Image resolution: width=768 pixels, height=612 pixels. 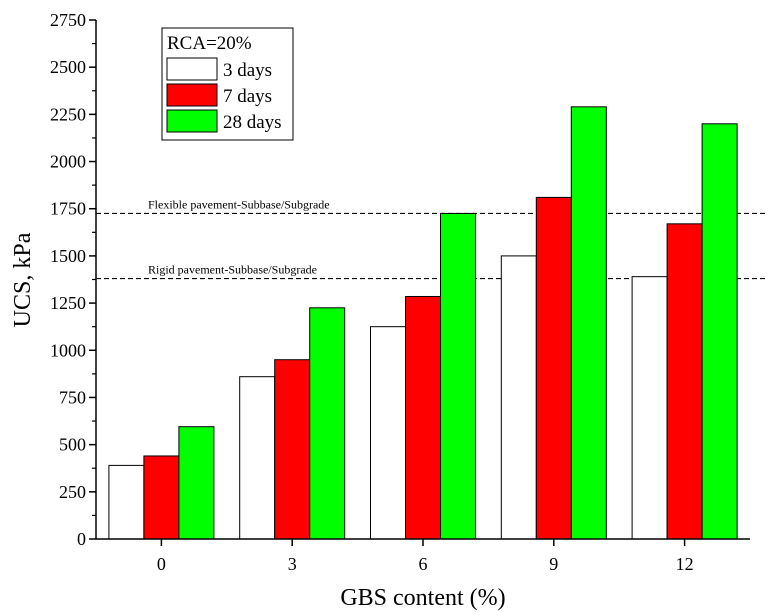 What do you see at coordinates (68, 20) in the screenshot?
I see `y-tick-label: 2750` at bounding box center [68, 20].